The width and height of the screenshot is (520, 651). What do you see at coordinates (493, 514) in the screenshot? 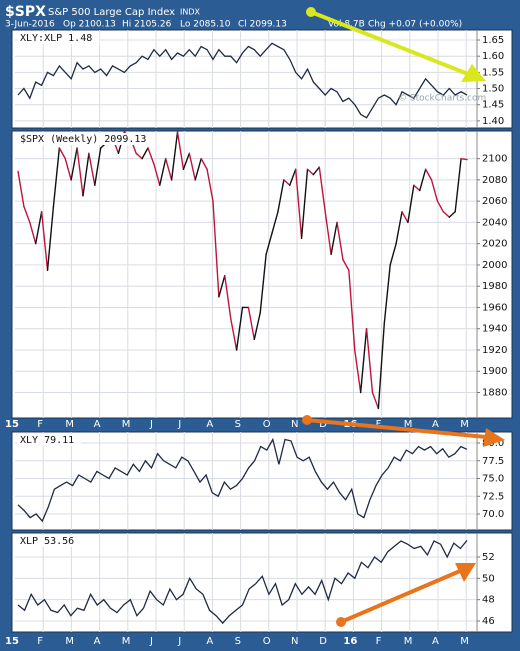
I see `y-tick-label: 70.0` at bounding box center [493, 514].